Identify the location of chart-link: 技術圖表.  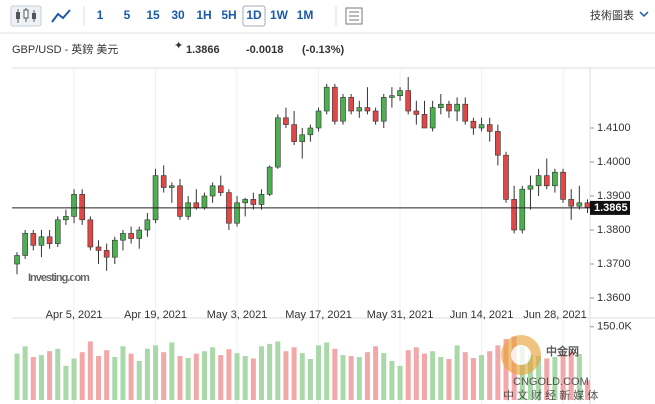
(612, 15).